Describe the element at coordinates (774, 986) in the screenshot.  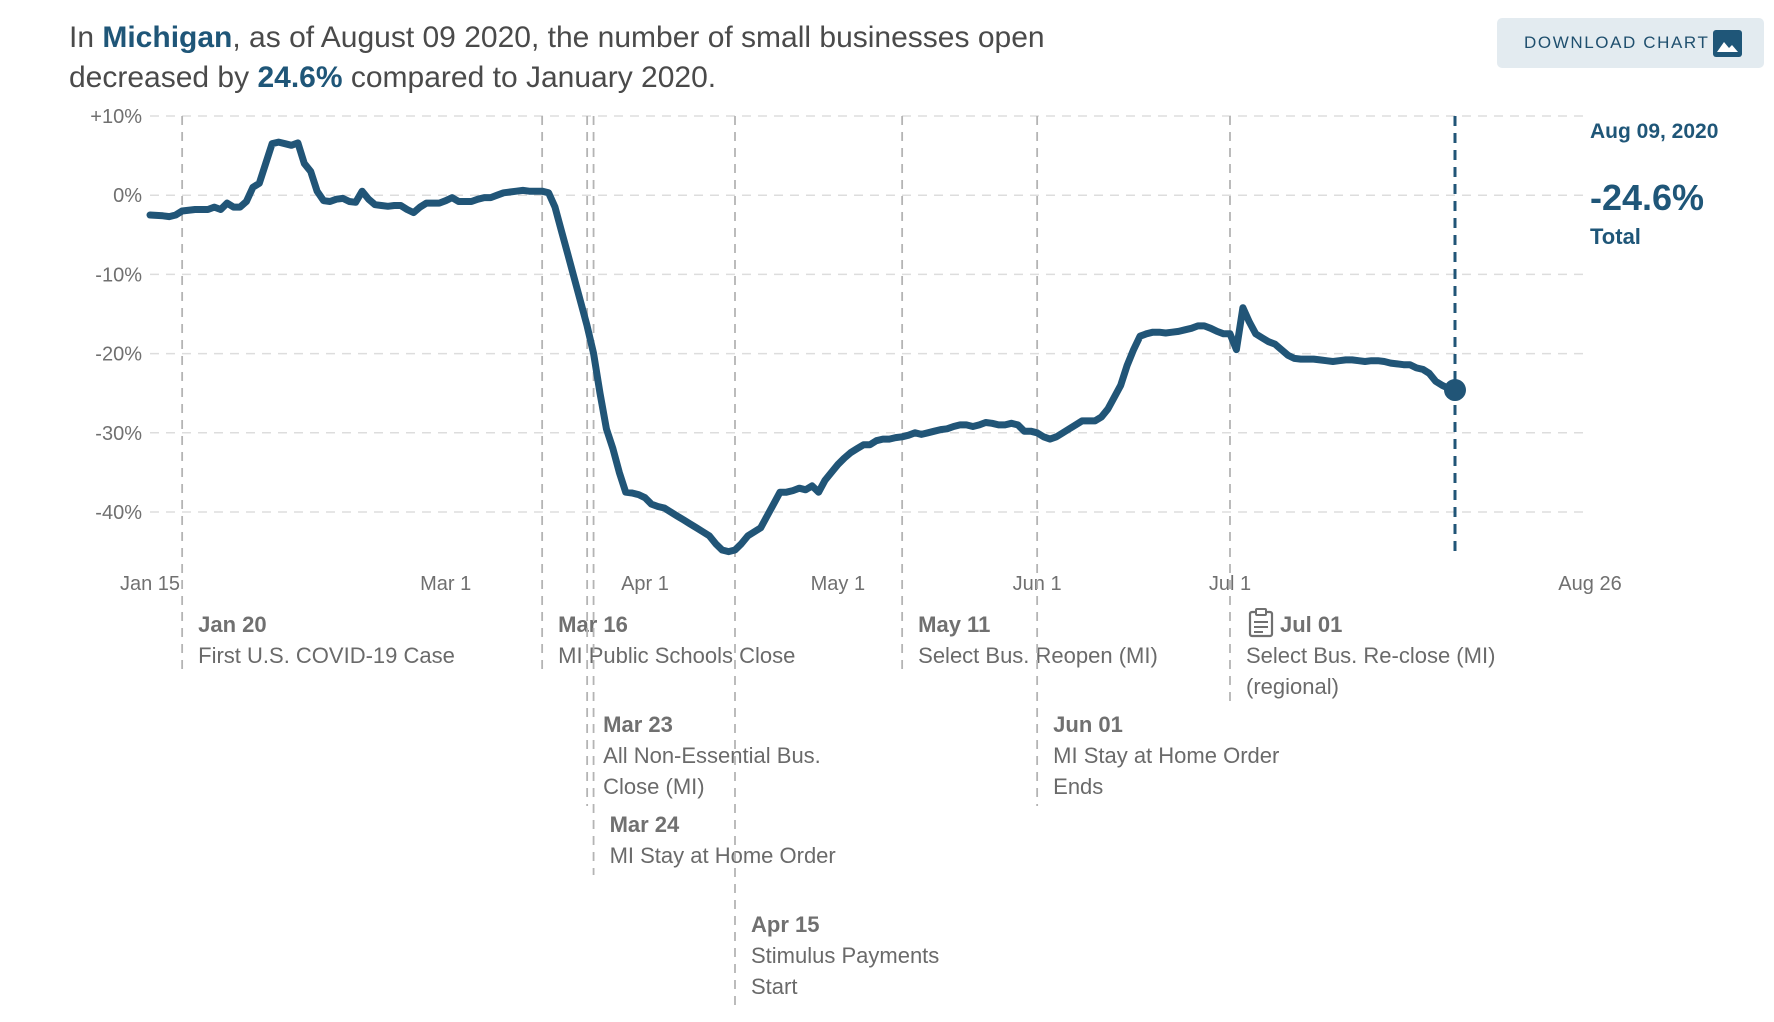
I see `event-description: Start` at that location.